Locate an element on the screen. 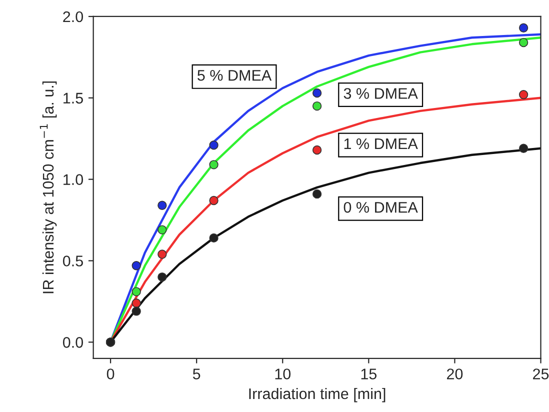  x-tick-label: 0 is located at coordinates (110, 374).